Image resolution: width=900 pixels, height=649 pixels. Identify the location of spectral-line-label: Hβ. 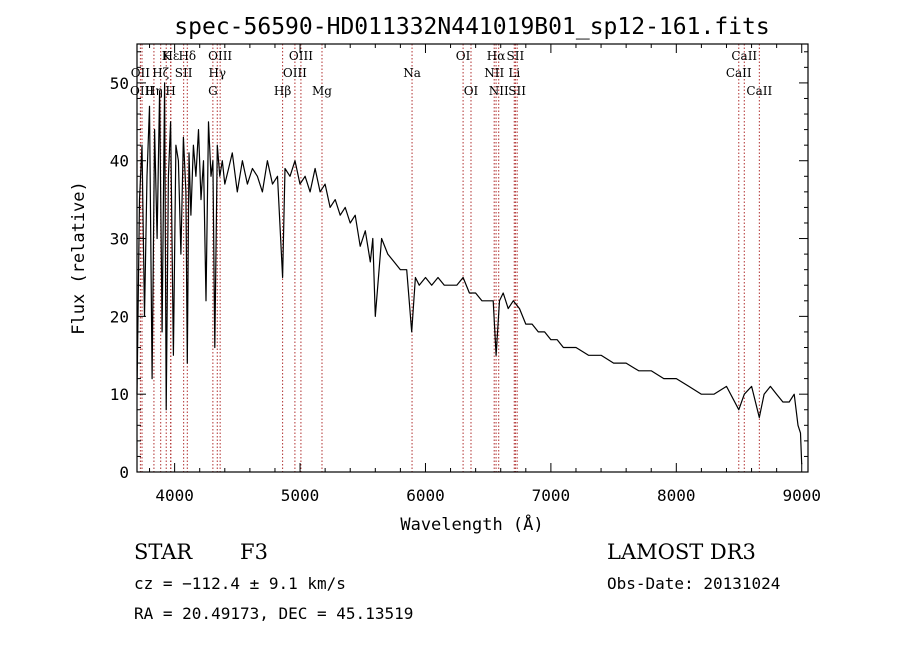
(282, 91).